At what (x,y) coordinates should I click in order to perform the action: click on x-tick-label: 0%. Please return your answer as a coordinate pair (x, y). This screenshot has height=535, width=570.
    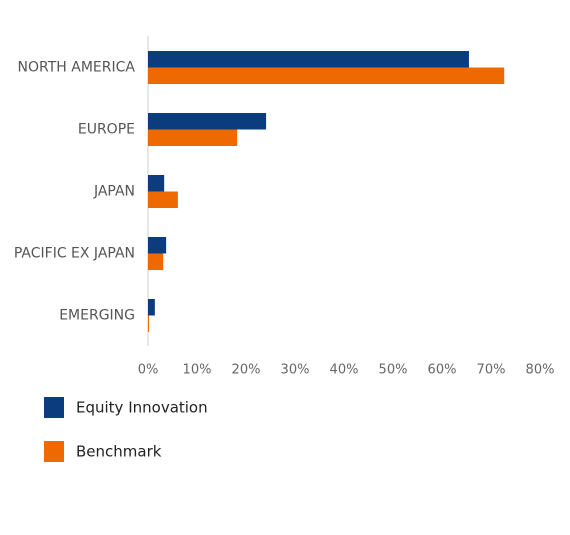
    Looking at the image, I should click on (148, 370).